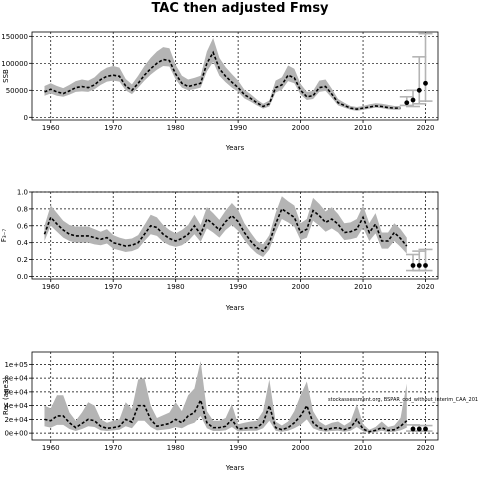 Image resolution: width=480 pixels, height=480 pixels. Describe the element at coordinates (16, 379) in the screenshot. I see `y-tick-label: 8e+04` at that location.